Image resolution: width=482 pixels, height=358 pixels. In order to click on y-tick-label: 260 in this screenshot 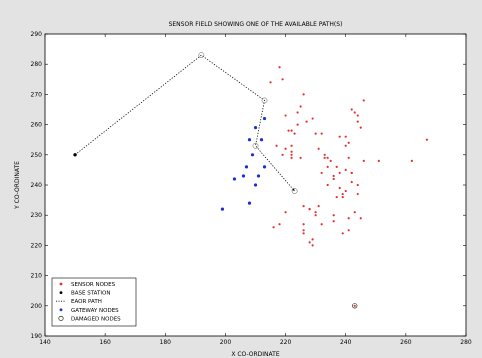, I will do `click(37, 125)`.